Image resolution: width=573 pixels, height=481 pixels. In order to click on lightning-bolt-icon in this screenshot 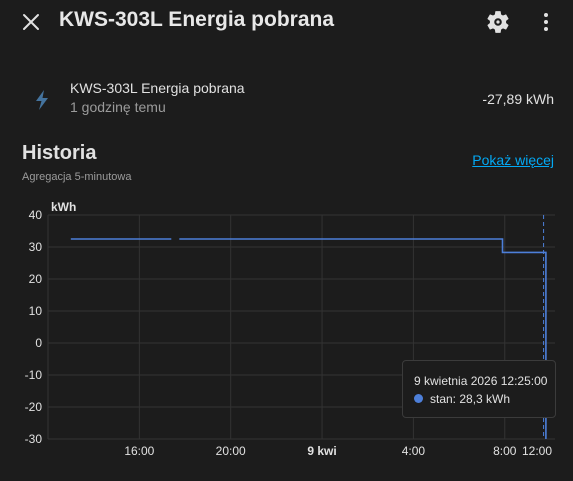, I will do `click(42, 100)`.